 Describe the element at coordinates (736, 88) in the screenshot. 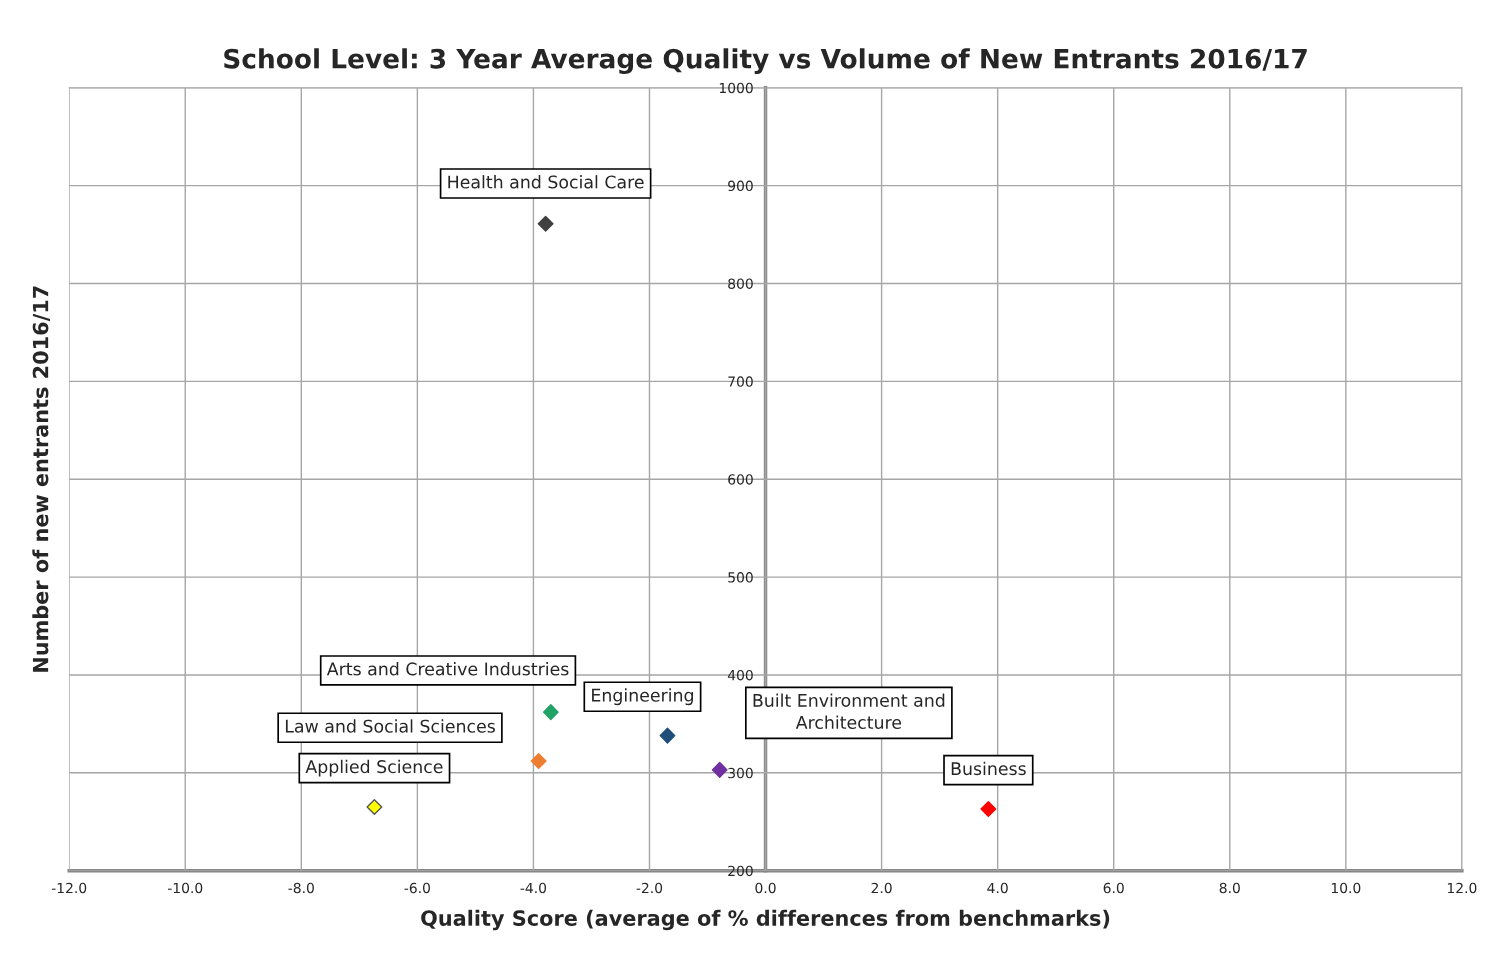

I see `y-tick-label: 1000` at that location.